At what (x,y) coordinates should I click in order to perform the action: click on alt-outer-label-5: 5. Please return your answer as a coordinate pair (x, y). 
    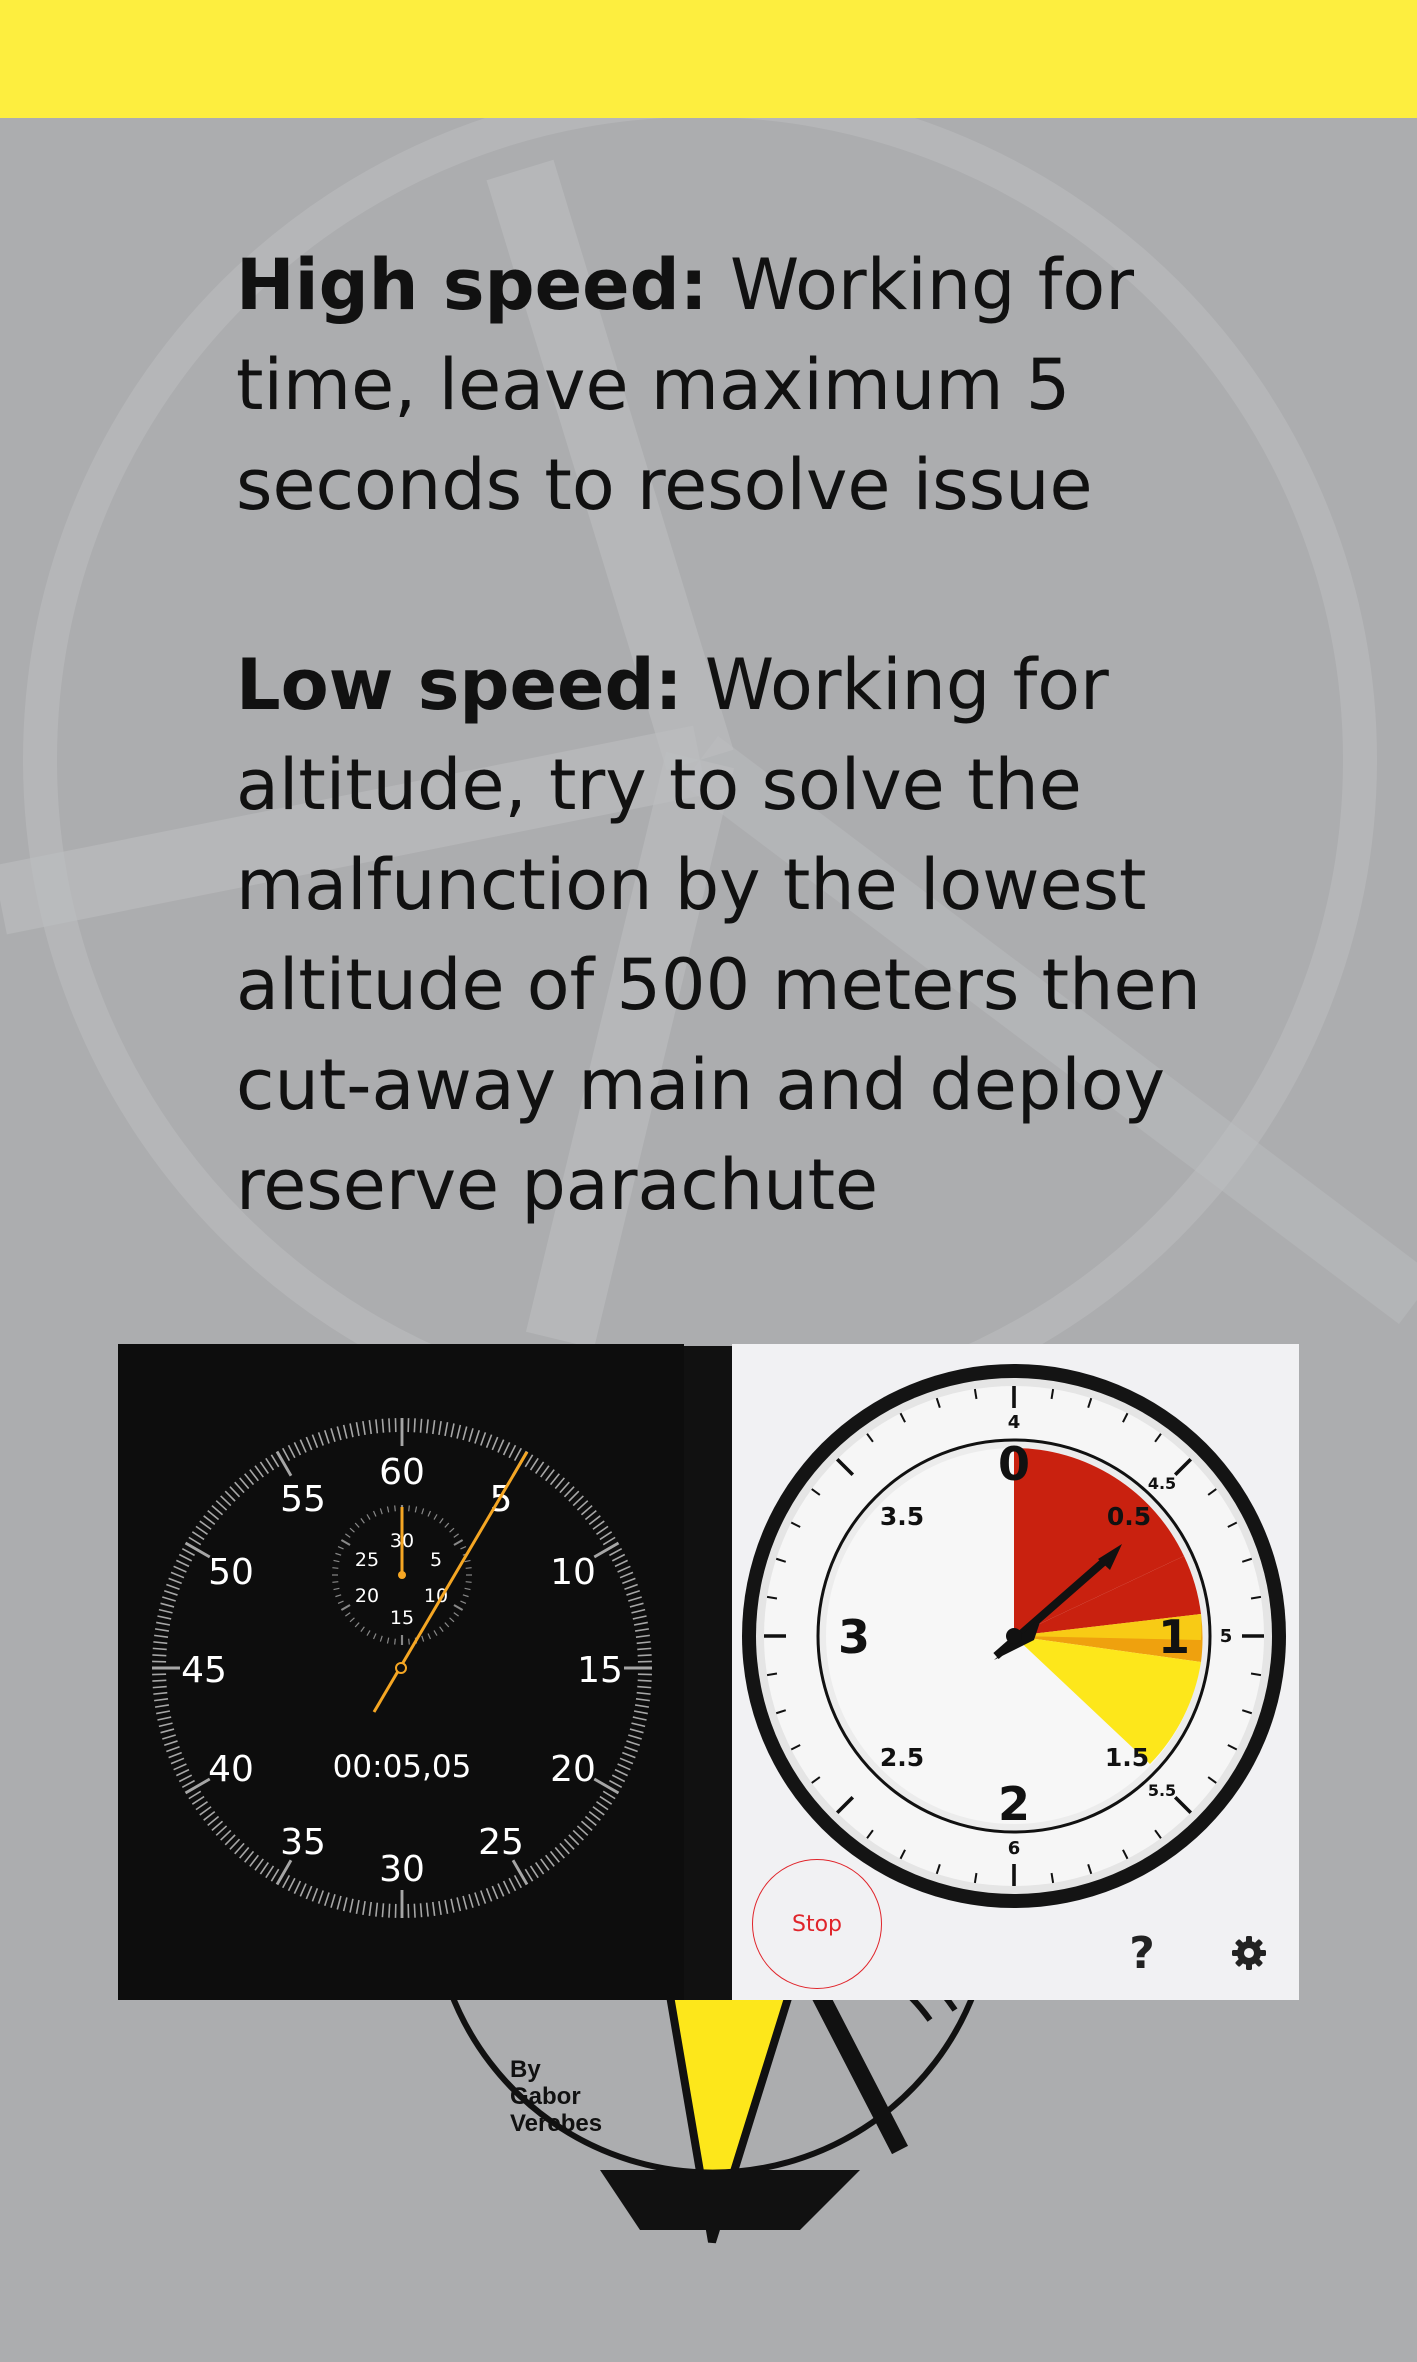
    Looking at the image, I should click on (1226, 1636).